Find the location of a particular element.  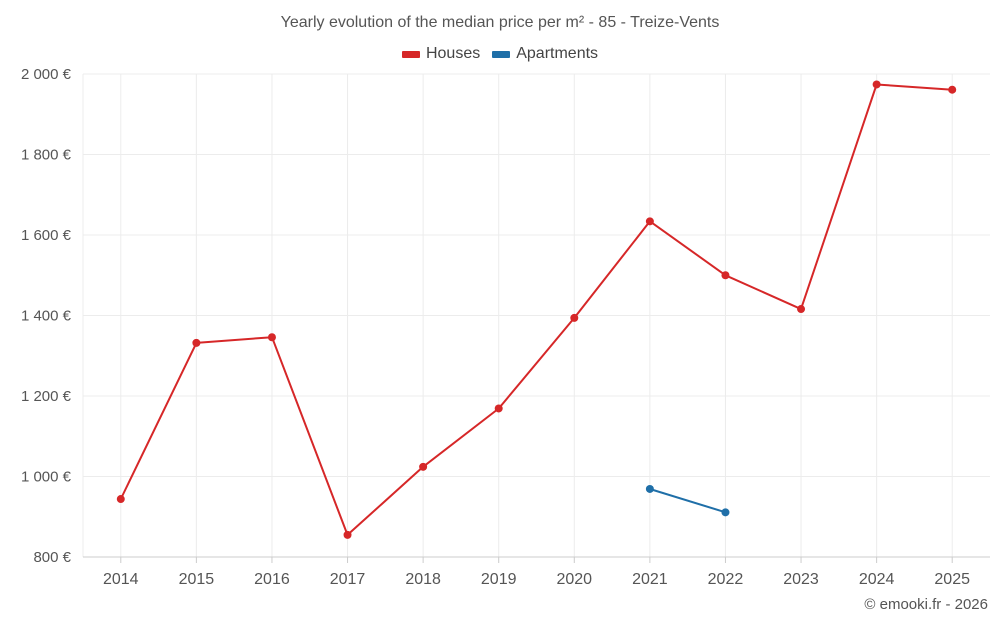

data-point-houses-2019 is located at coordinates (498, 408).